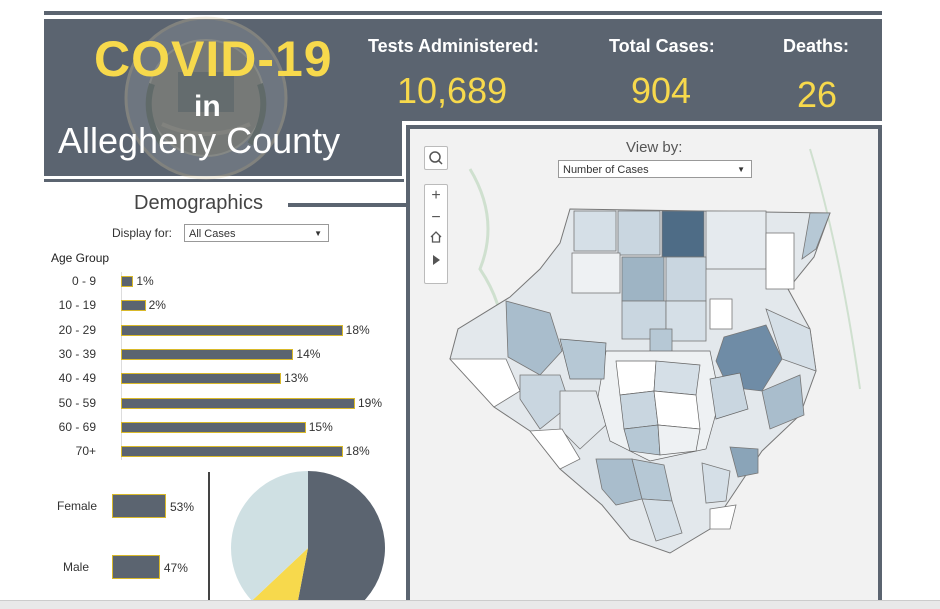  What do you see at coordinates (77, 353) in the screenshot?
I see `age-label: 30 - 39` at bounding box center [77, 353].